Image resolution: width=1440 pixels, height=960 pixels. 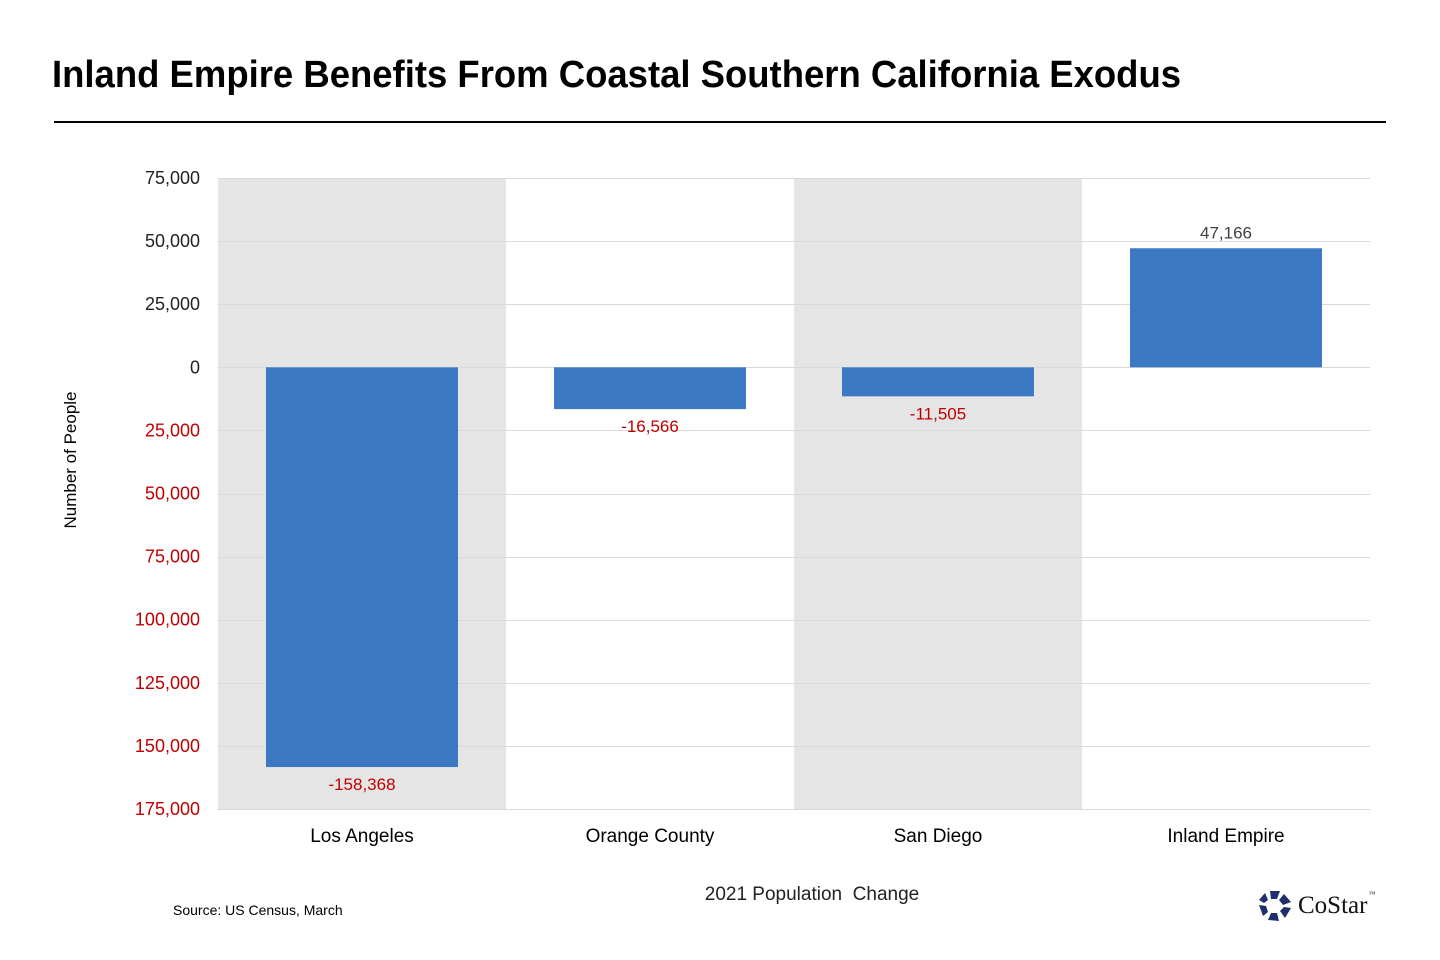 What do you see at coordinates (167, 809) in the screenshot?
I see `y-tick-label: 175,000` at bounding box center [167, 809].